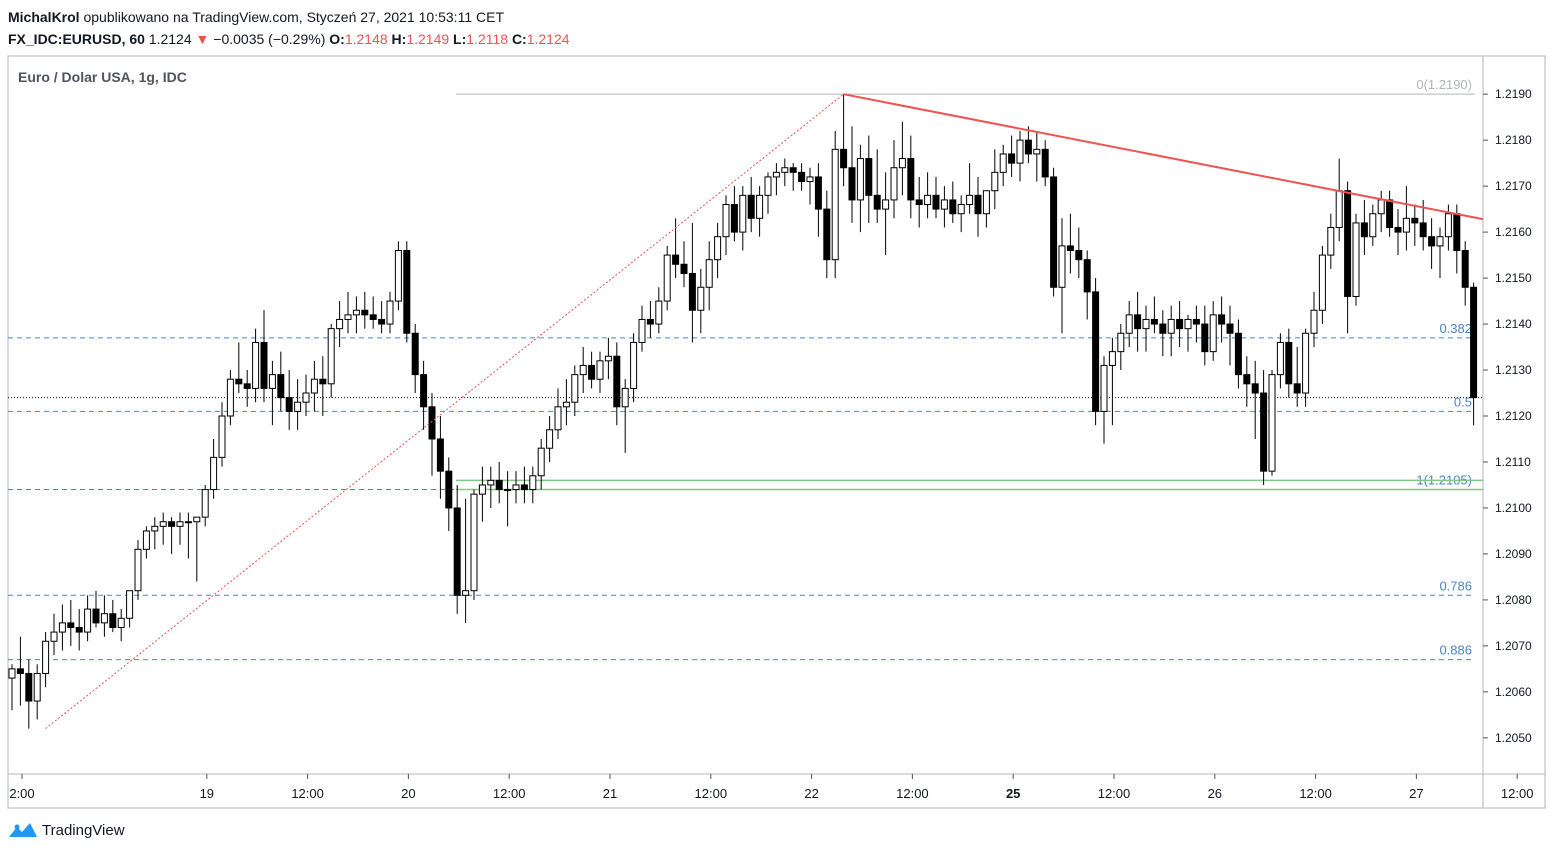 This screenshot has width=1553, height=855. Describe the element at coordinates (1513, 324) in the screenshot. I see `price-tick-label: 1.2140` at that location.